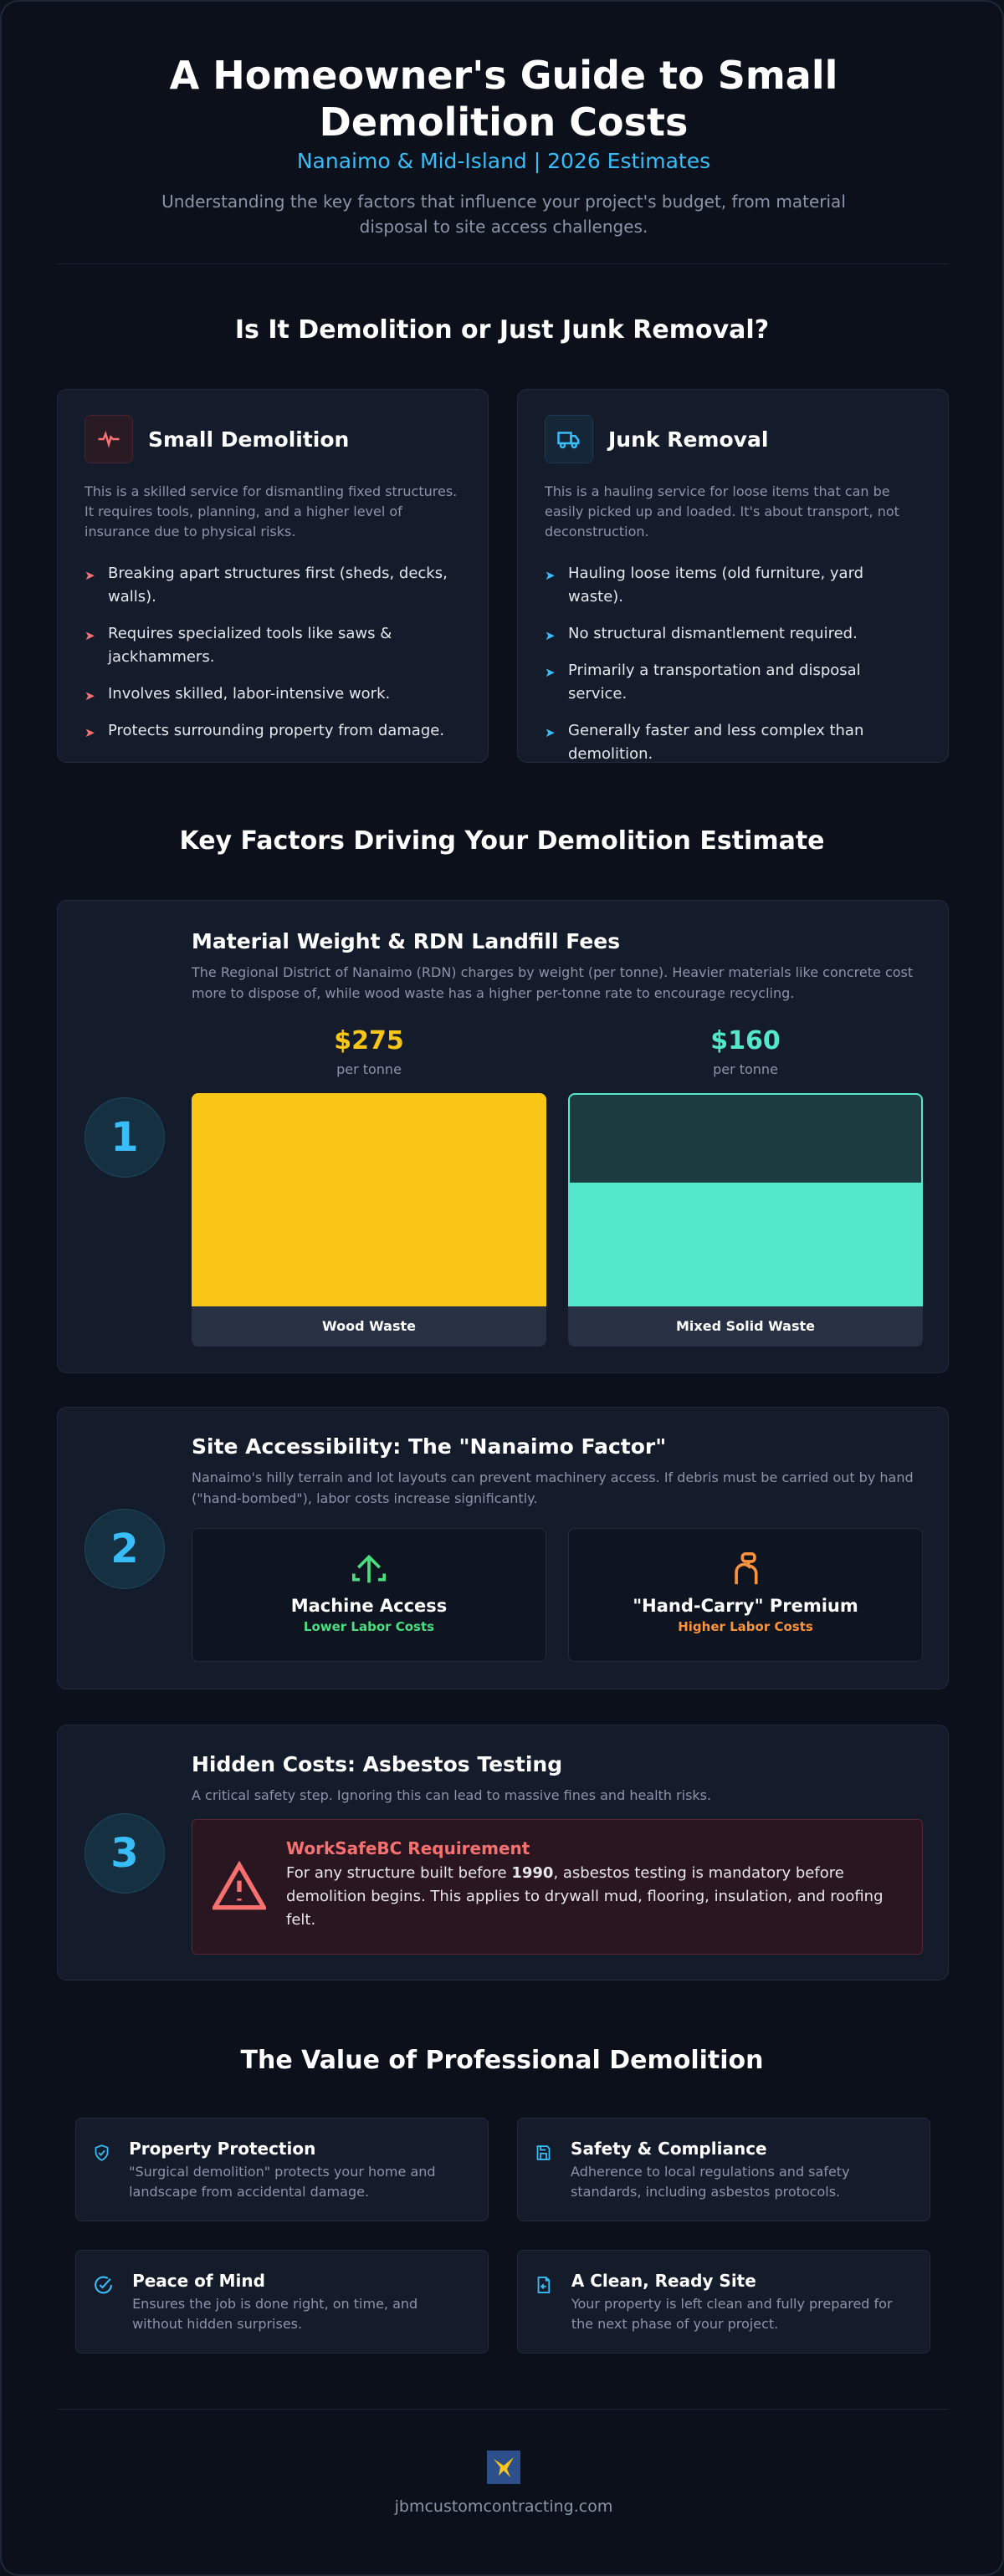 The width and height of the screenshot is (1004, 2576). Describe the element at coordinates (663, 2281) in the screenshot. I see `value-title: A Clean, Ready Site` at that location.